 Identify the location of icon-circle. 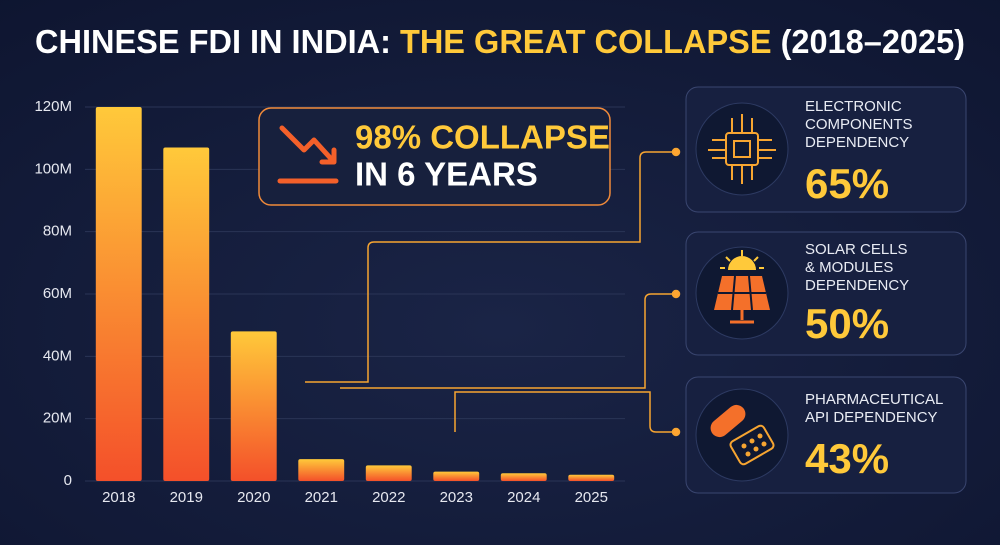
(742, 149).